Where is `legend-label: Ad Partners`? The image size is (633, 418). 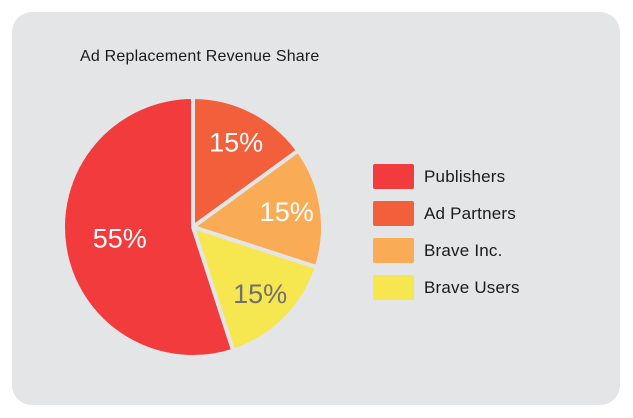
legend-label: Ad Partners is located at coordinates (470, 213).